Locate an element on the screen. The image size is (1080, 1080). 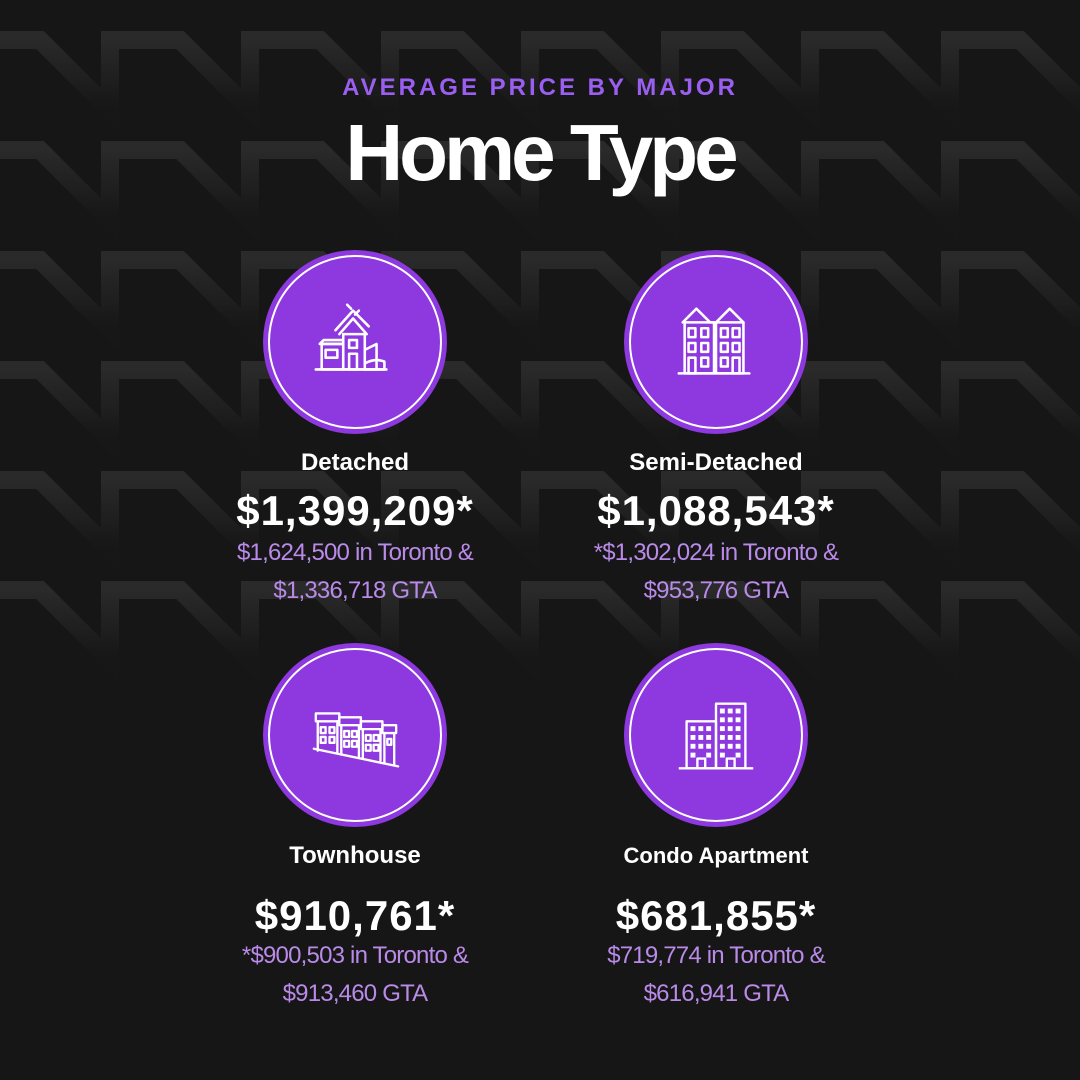
card-detail-line-2: $953,776 GTA is located at coordinates (716, 590).